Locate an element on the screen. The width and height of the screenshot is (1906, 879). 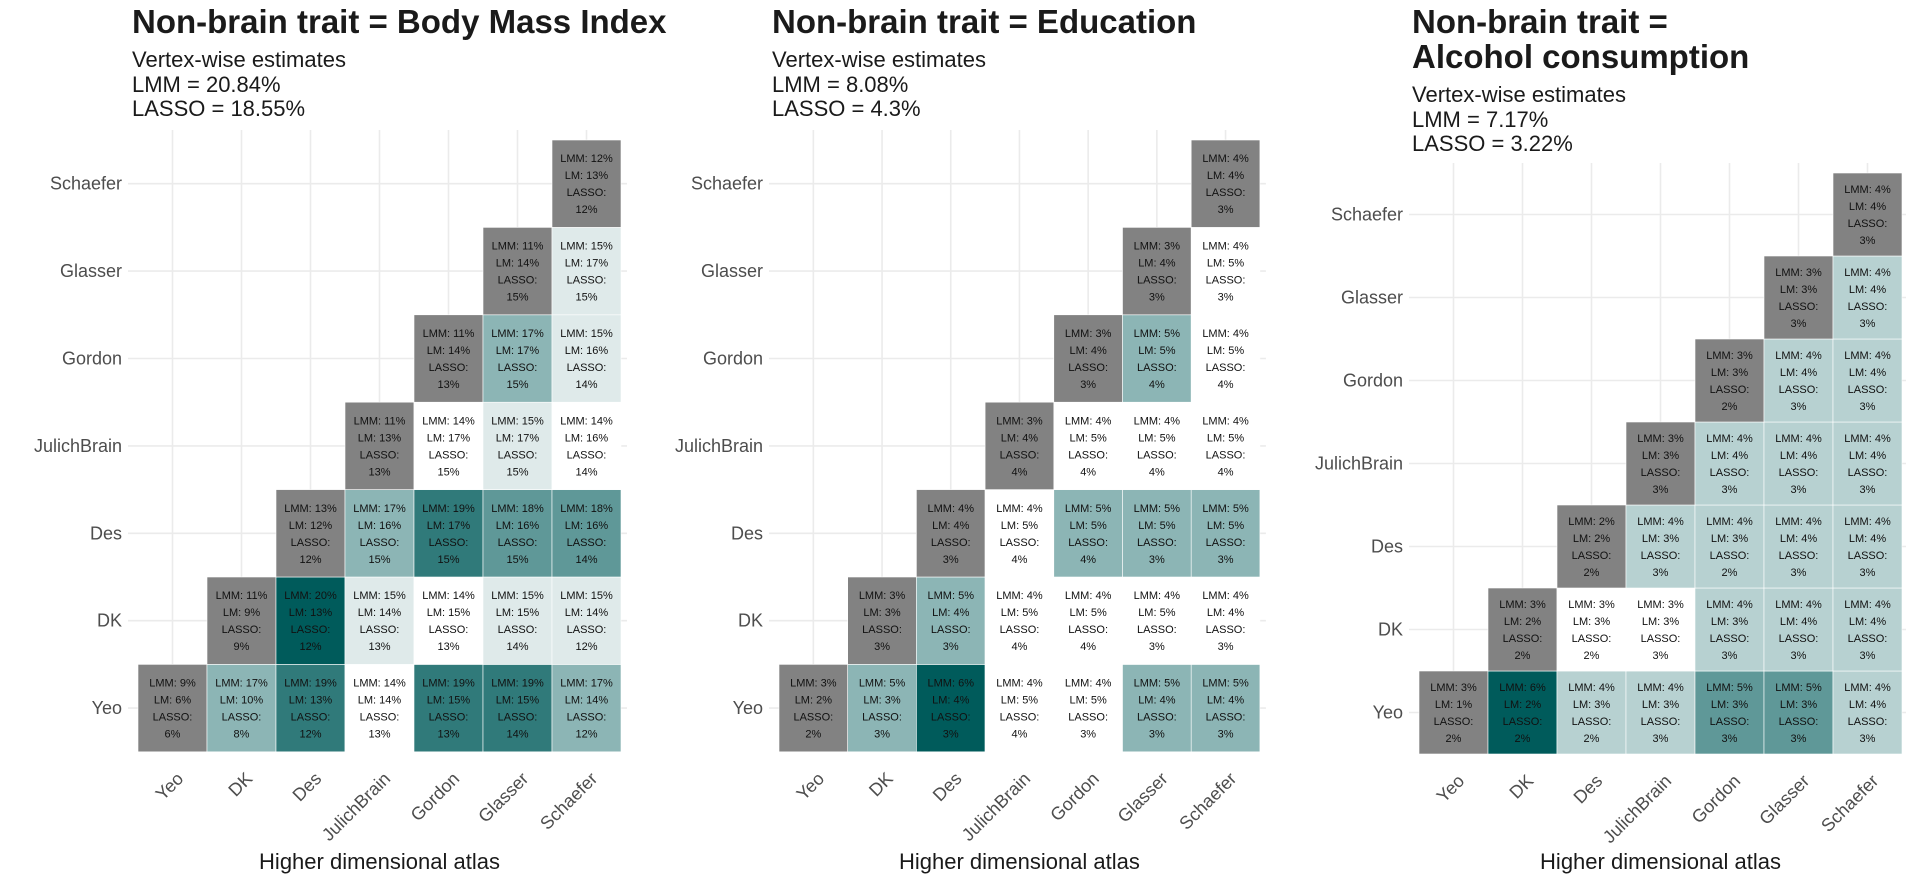
cell-label: LM: 1% is located at coordinates (1454, 705).